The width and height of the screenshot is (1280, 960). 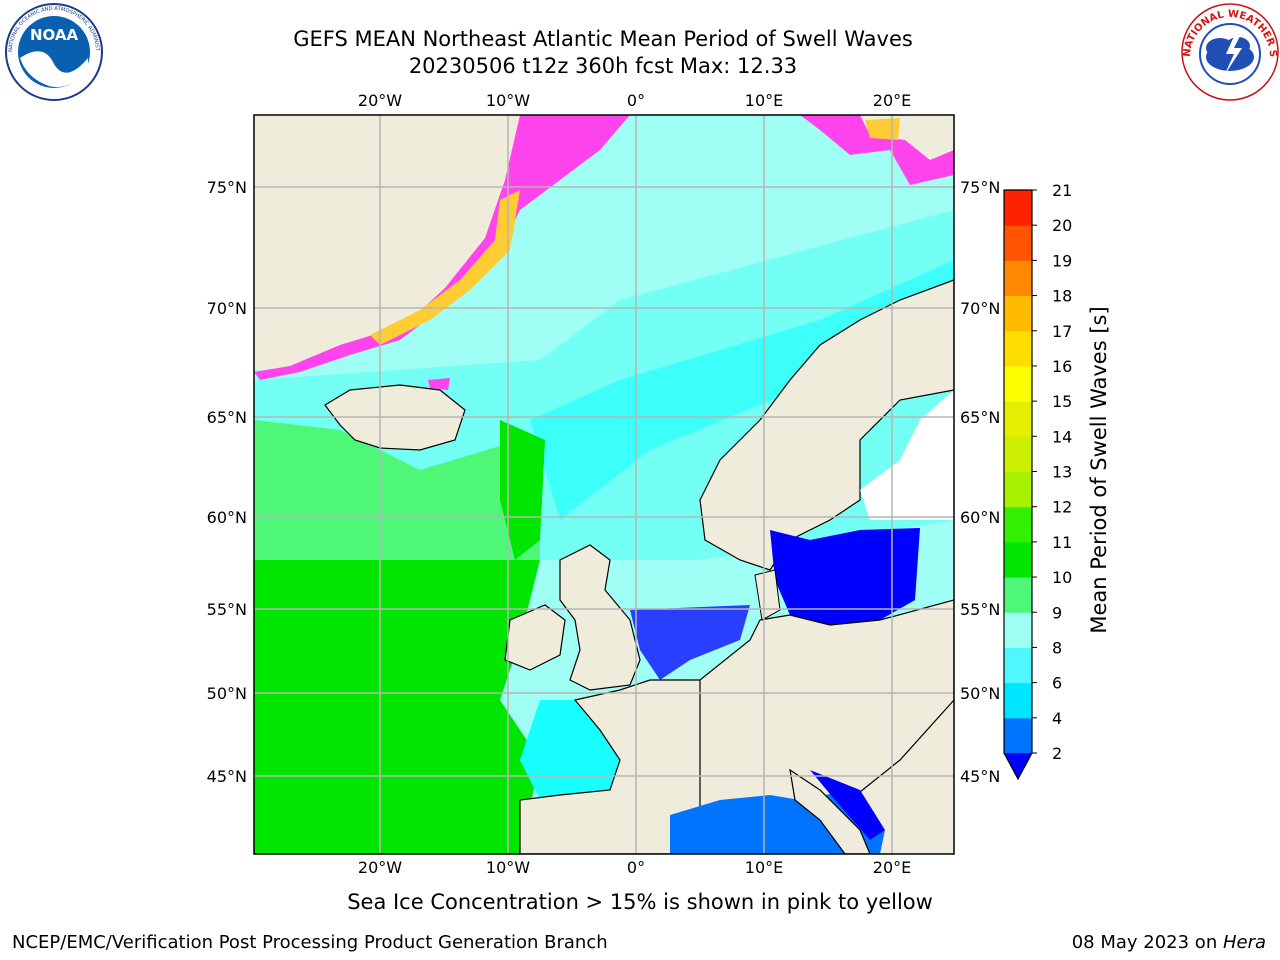 I want to click on lat-label-left-6: 50°N, so click(x=227, y=693).